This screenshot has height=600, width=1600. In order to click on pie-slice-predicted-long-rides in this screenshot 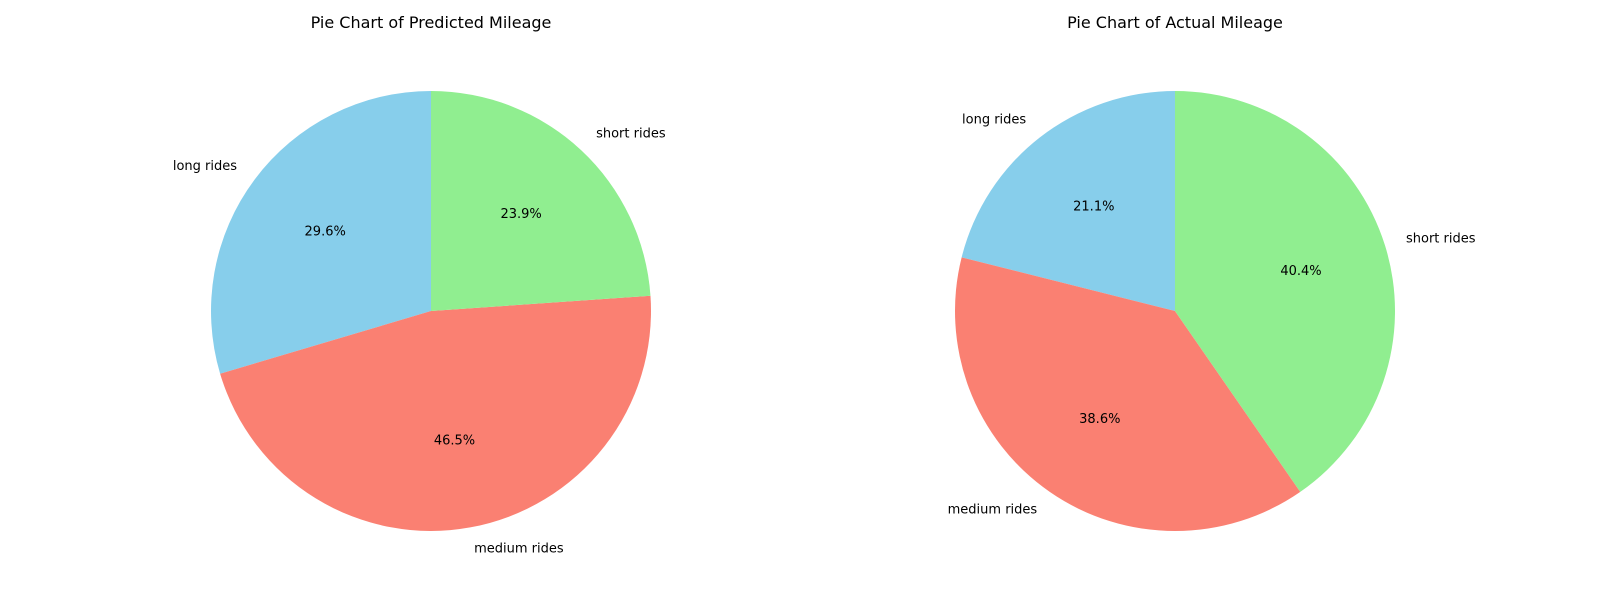, I will do `click(321, 232)`.